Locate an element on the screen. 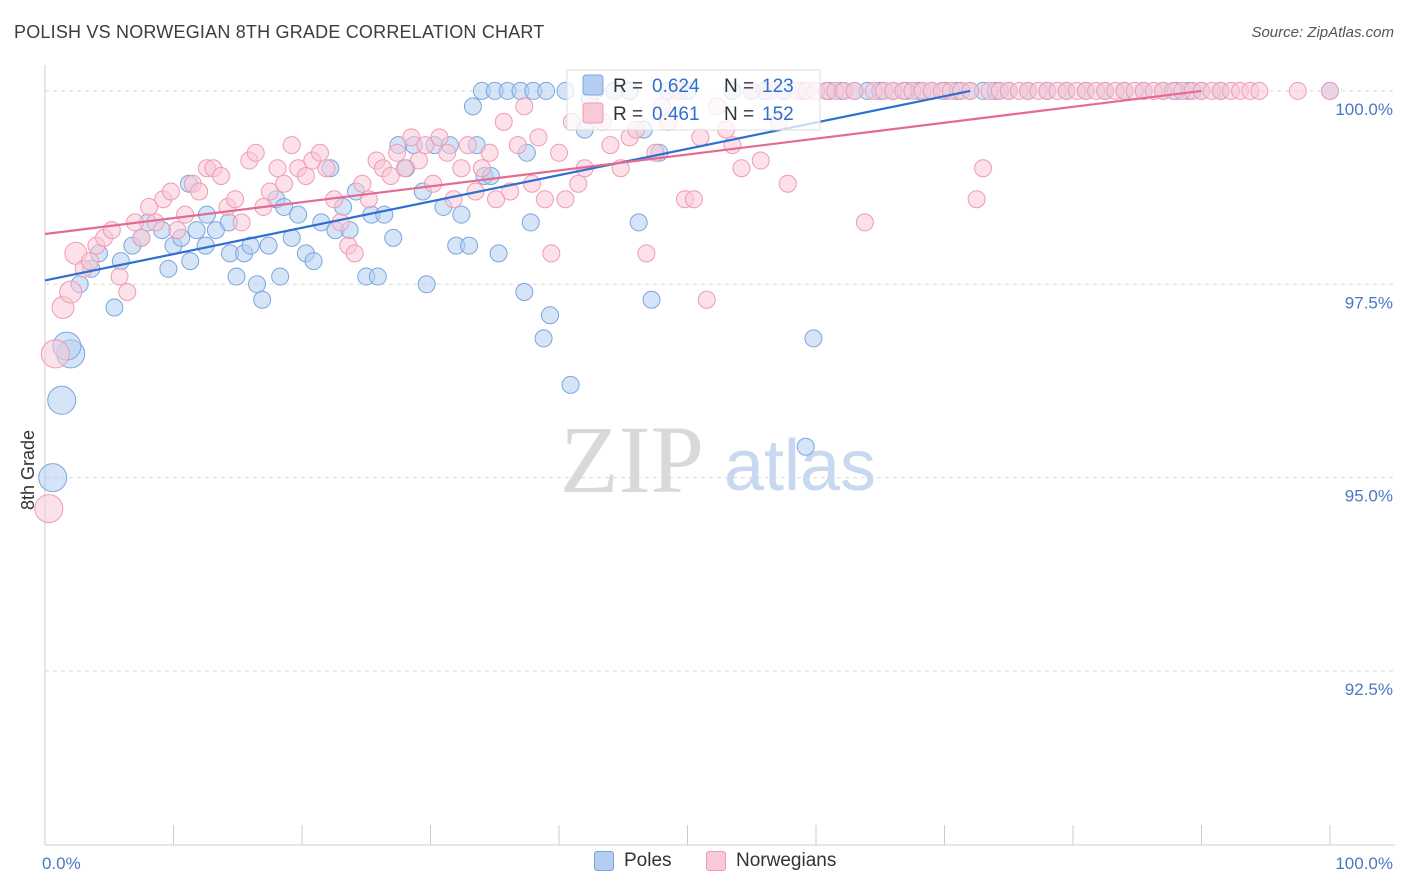 This screenshot has width=1406, height=892. y-tick-label-1: 95.0% is located at coordinates (1369, 496).